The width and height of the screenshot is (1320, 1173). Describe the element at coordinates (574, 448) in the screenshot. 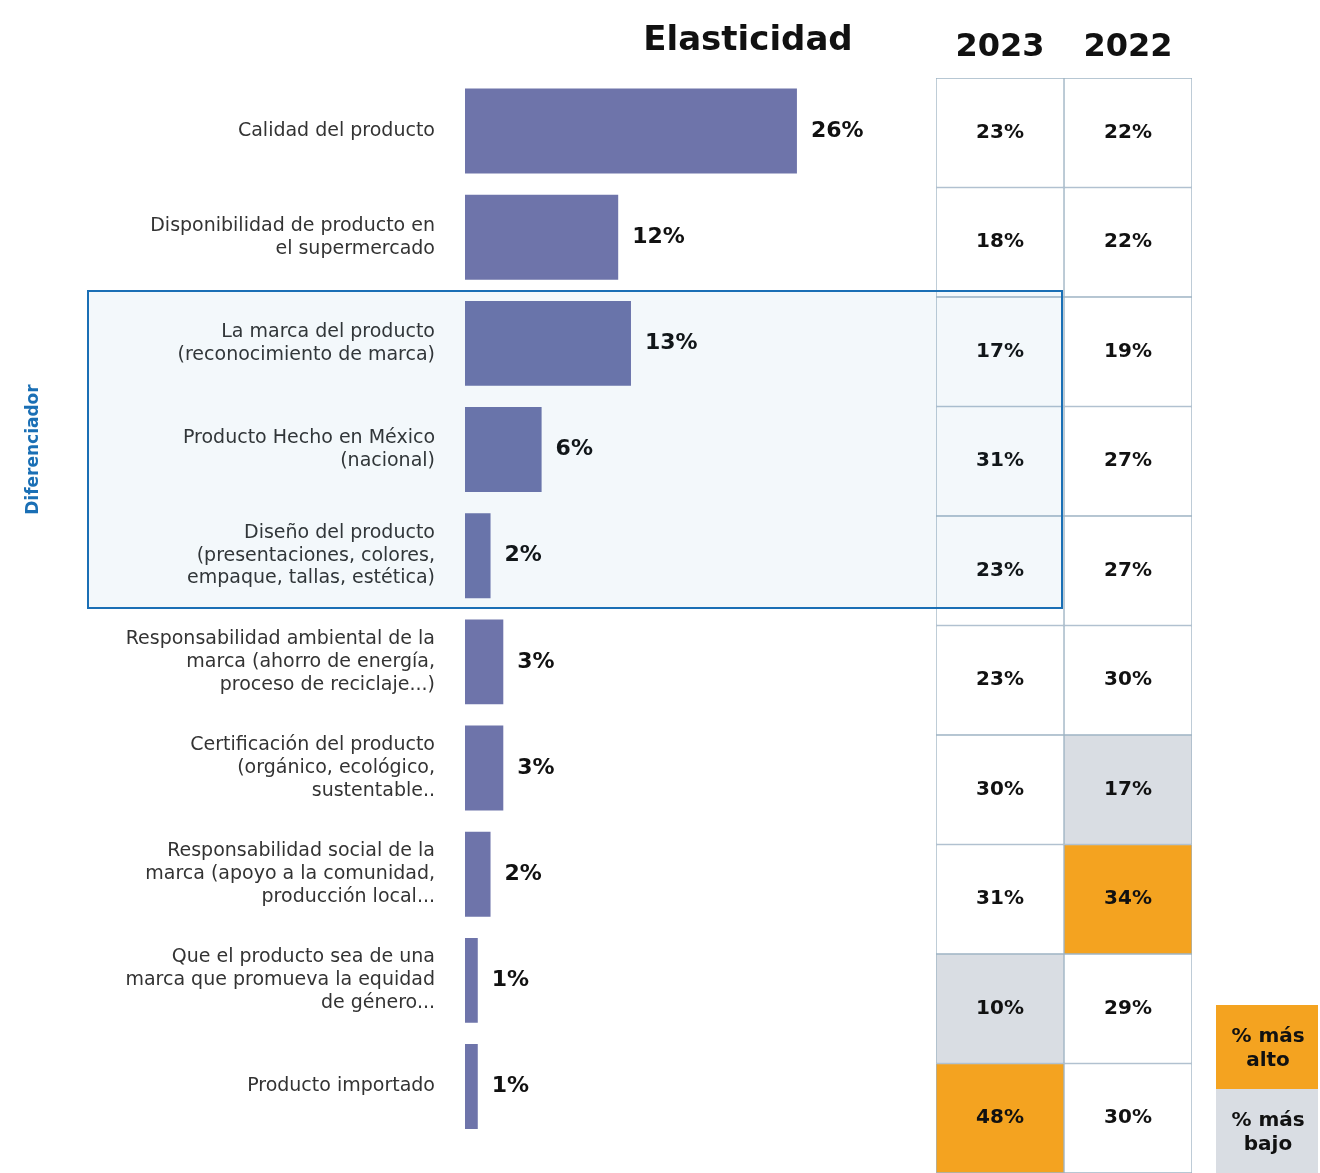

I see `data-label: 6%` at that location.